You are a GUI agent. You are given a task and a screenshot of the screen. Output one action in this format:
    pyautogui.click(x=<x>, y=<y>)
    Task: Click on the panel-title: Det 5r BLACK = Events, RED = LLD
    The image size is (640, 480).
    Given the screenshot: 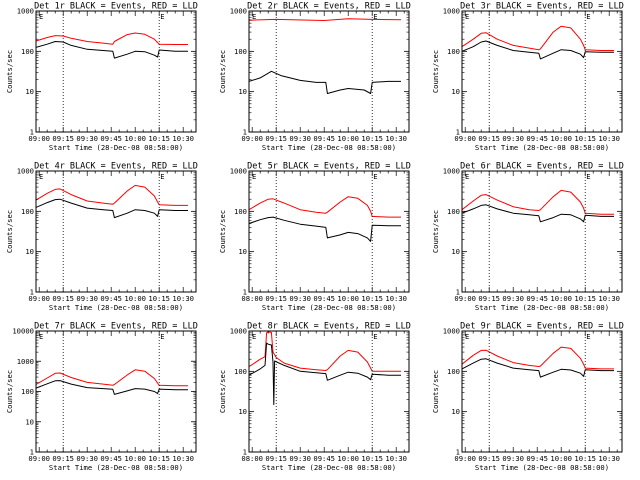 What is the action you would take?
    pyautogui.click(x=329, y=167)
    